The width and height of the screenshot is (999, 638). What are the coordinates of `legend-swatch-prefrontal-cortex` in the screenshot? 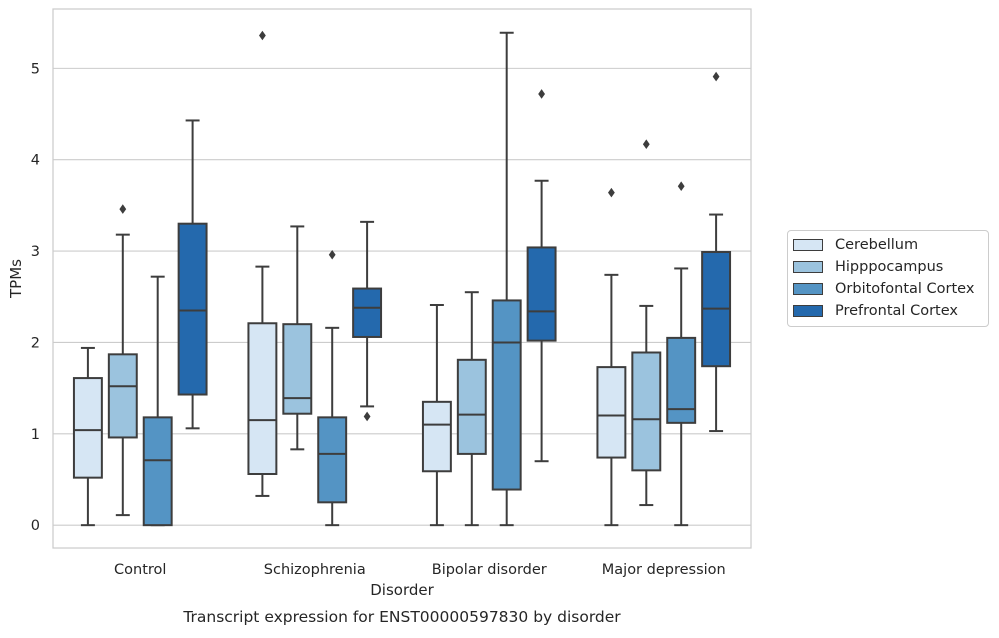 It's located at (808, 311).